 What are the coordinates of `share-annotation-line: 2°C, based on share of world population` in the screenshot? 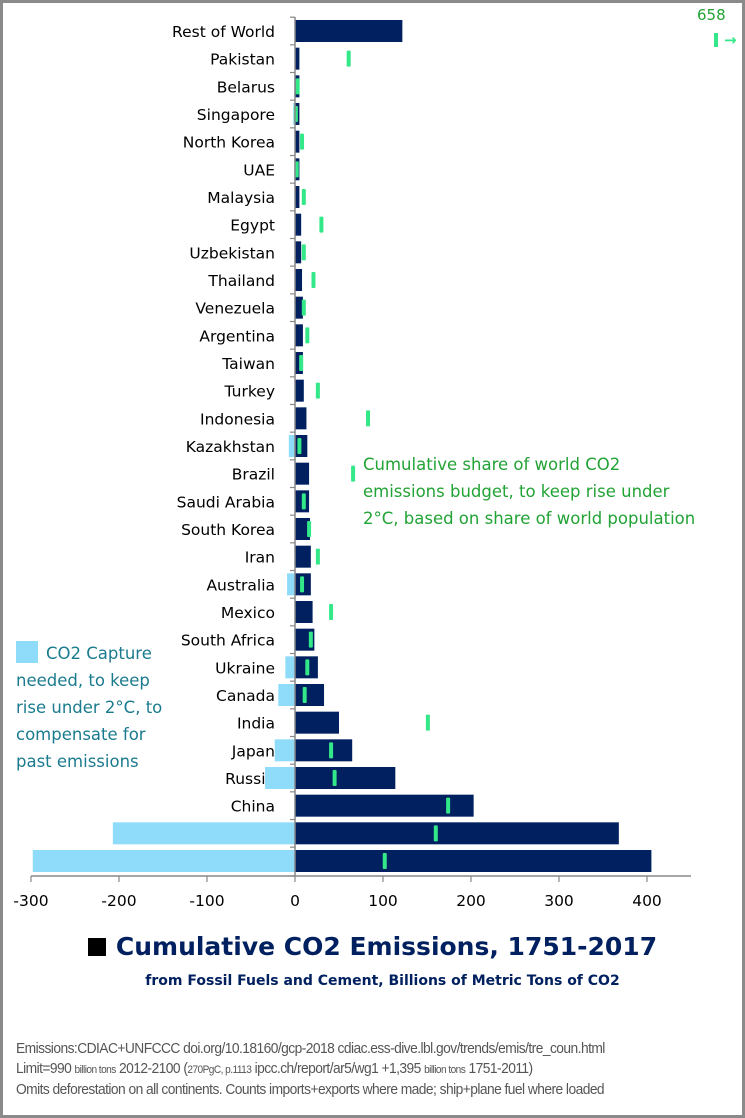 It's located at (529, 518).